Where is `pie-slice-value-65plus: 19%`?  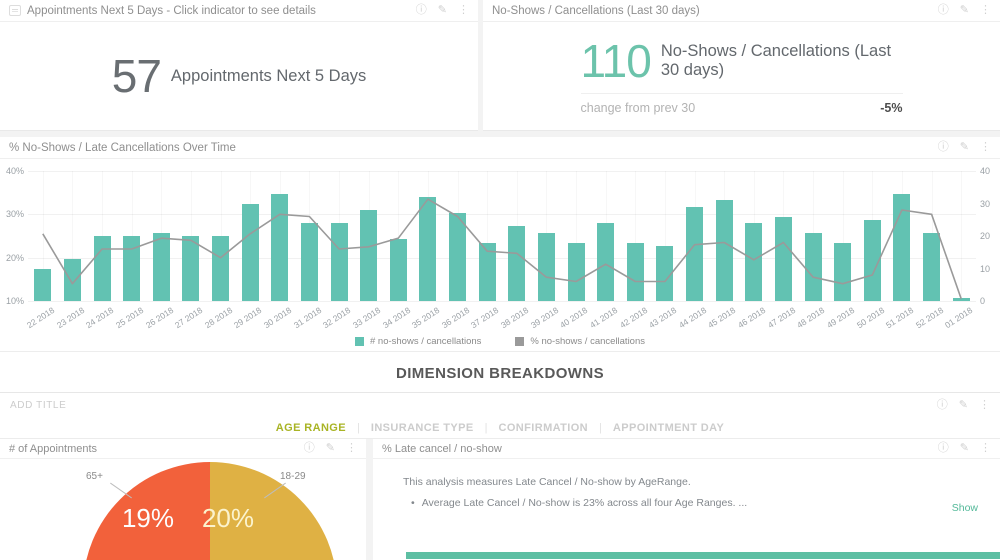
pie-slice-value-65plus: 19% is located at coordinates (148, 518).